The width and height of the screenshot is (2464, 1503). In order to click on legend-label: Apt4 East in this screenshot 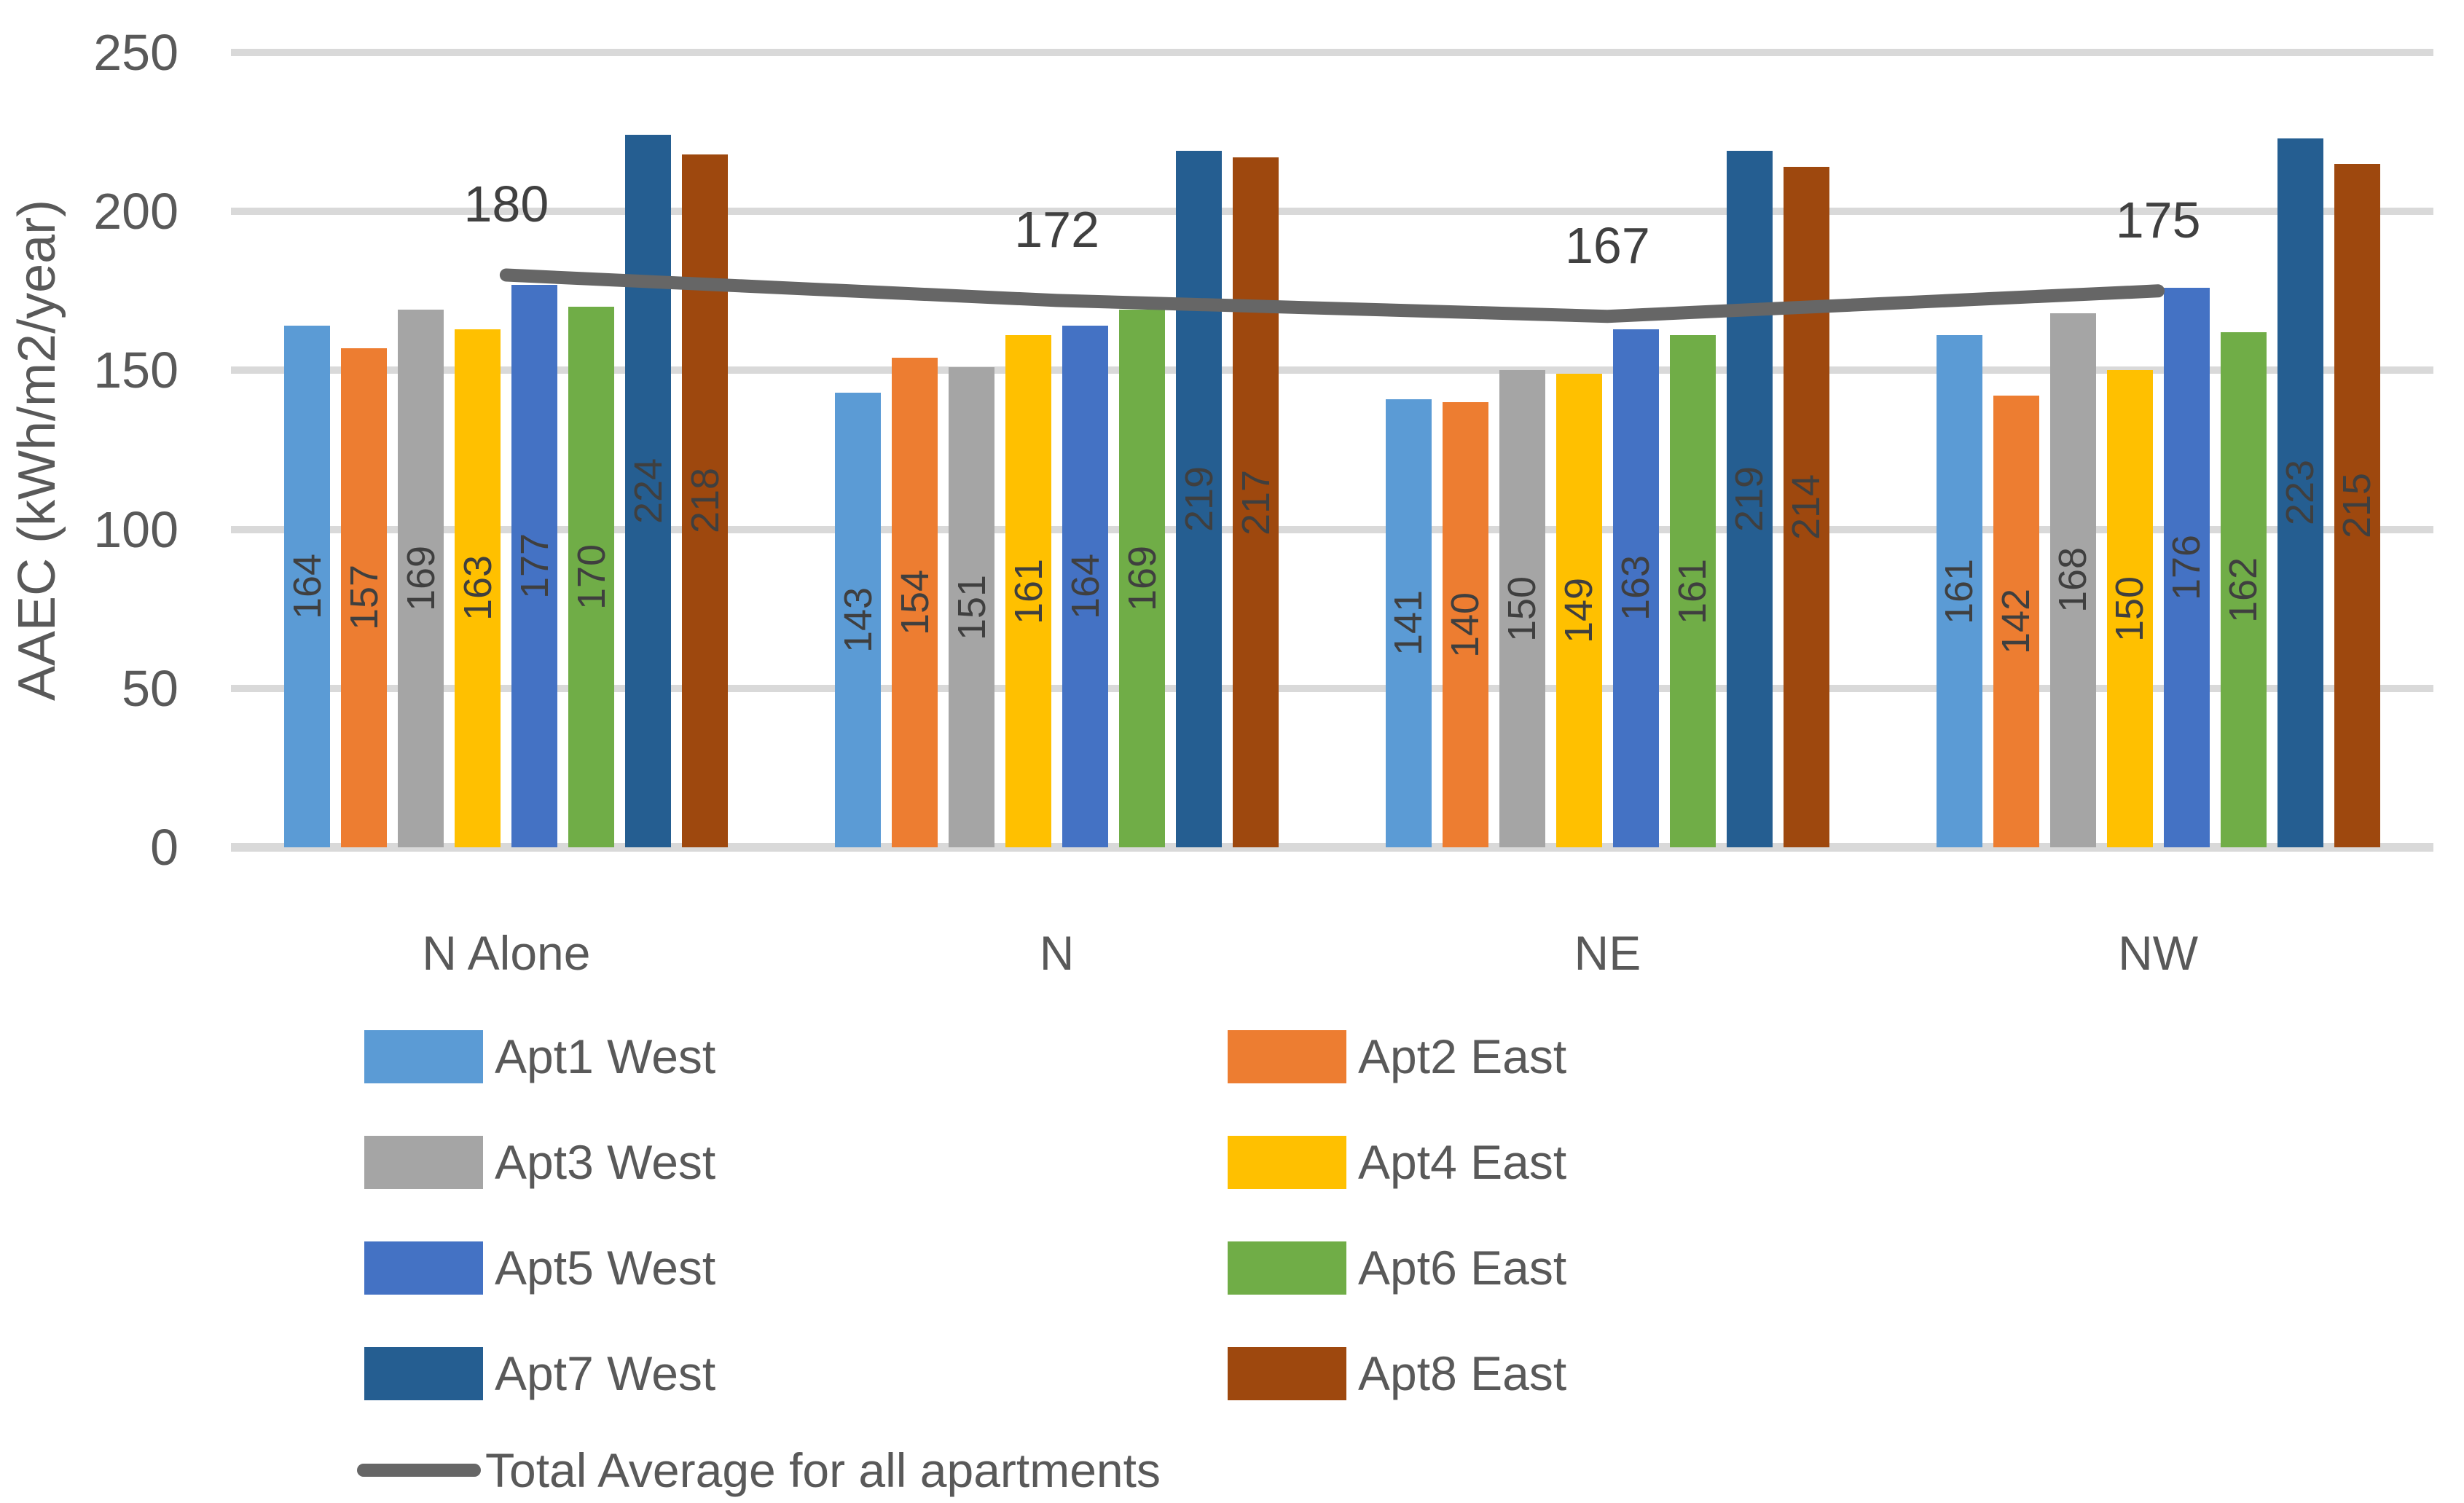, I will do `click(1463, 1162)`.